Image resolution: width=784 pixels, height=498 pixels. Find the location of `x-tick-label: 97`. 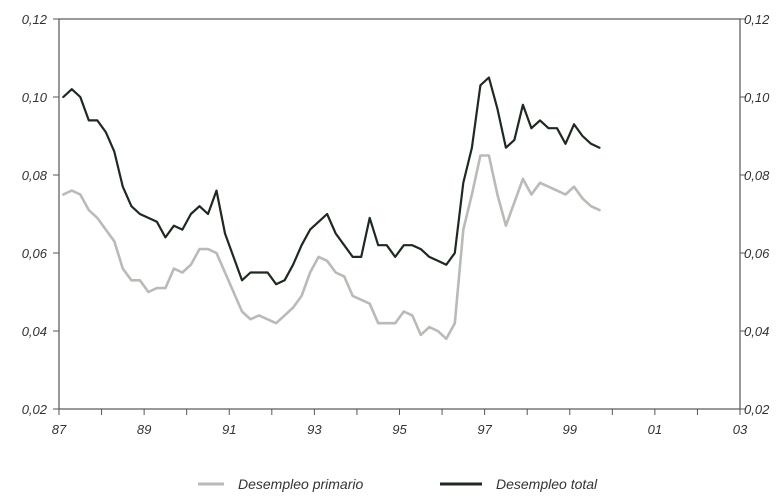

x-tick-label: 97 is located at coordinates (484, 429).